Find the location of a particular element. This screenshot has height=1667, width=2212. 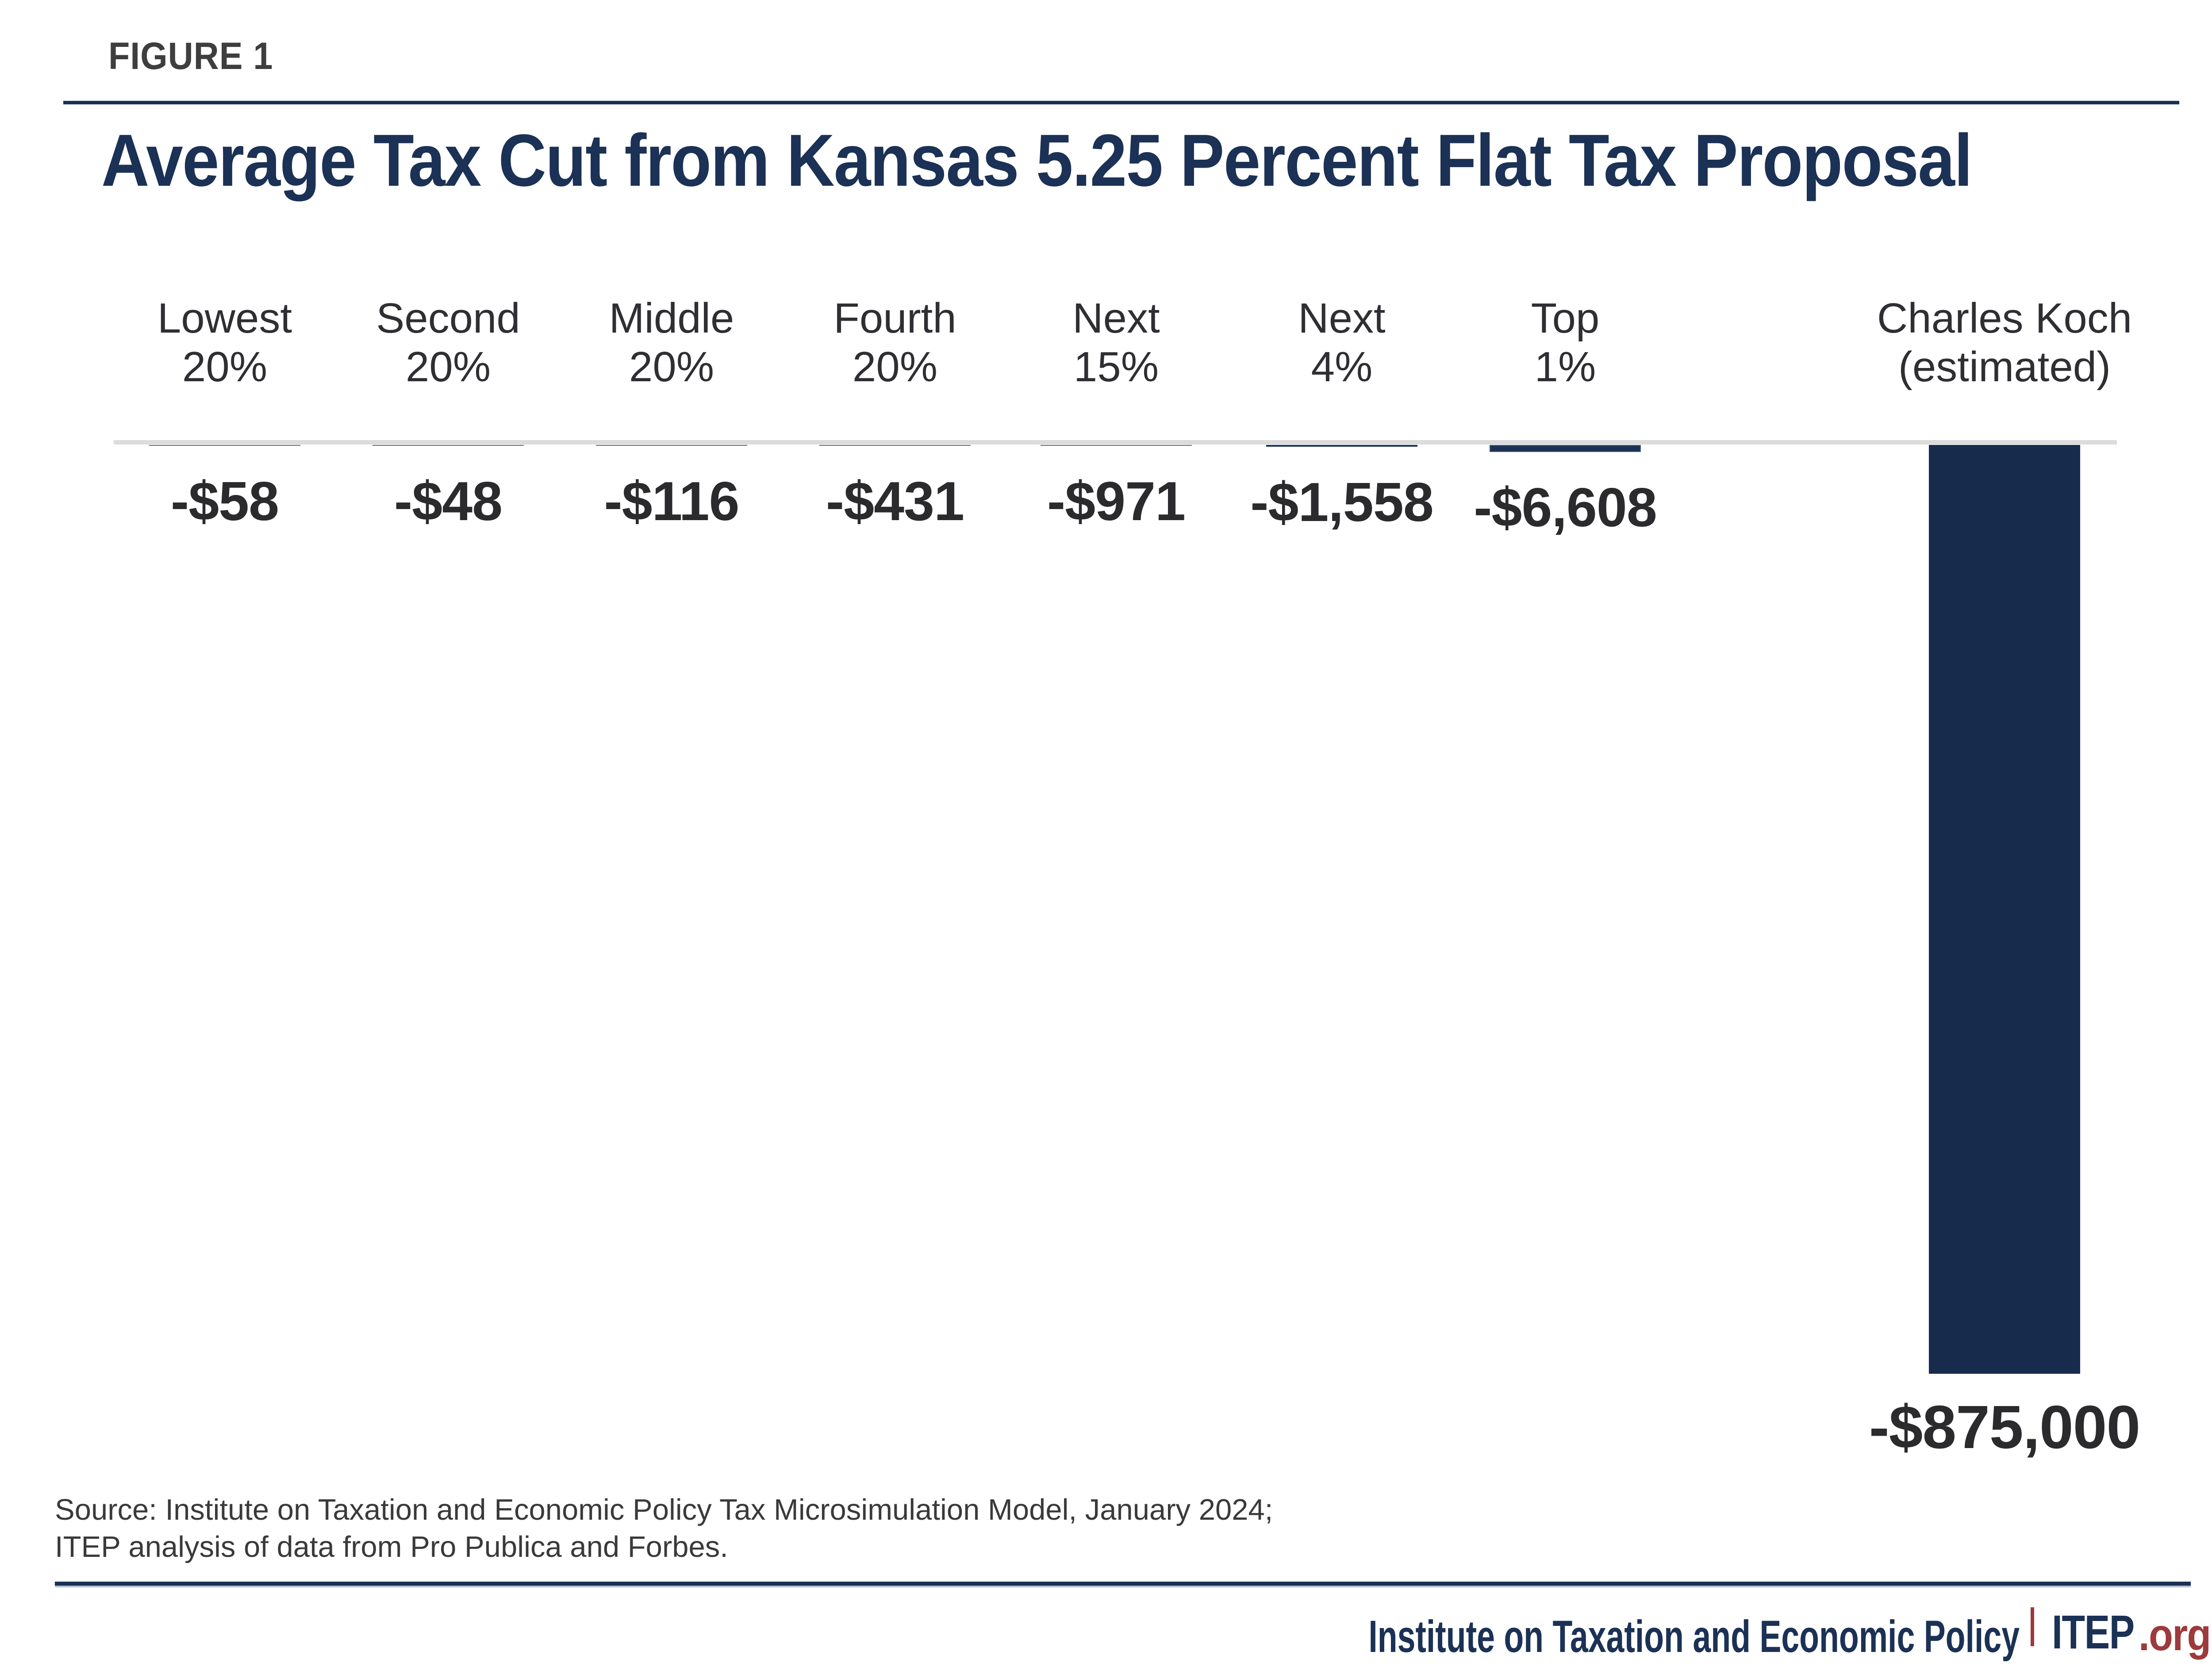

value-label-next-15: -$971 is located at coordinates (1116, 502).